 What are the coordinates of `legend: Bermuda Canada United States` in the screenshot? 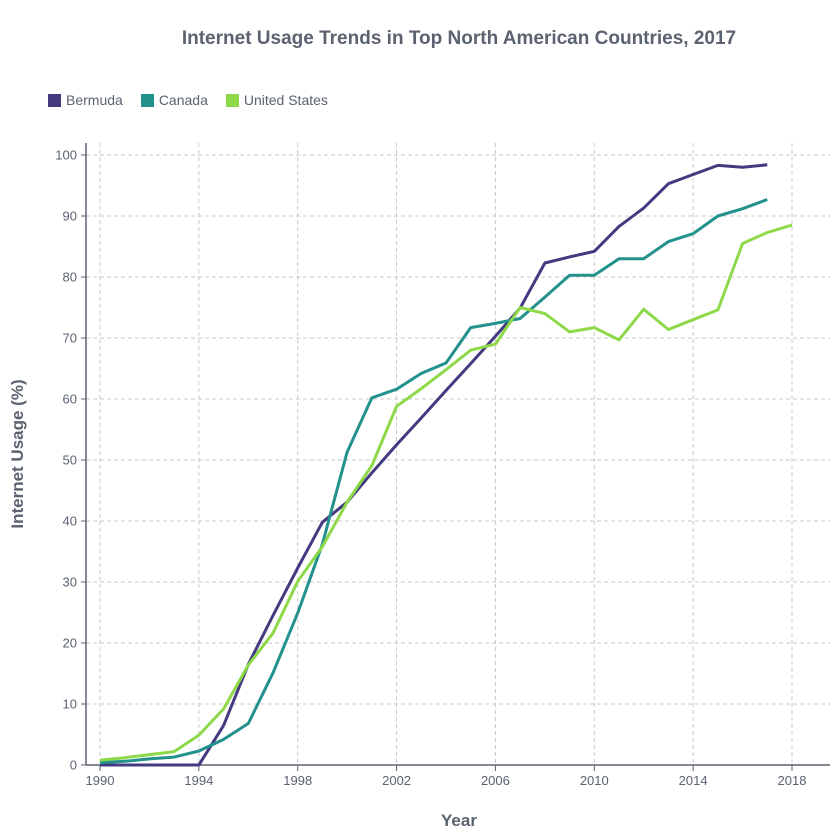 It's located at (188, 100).